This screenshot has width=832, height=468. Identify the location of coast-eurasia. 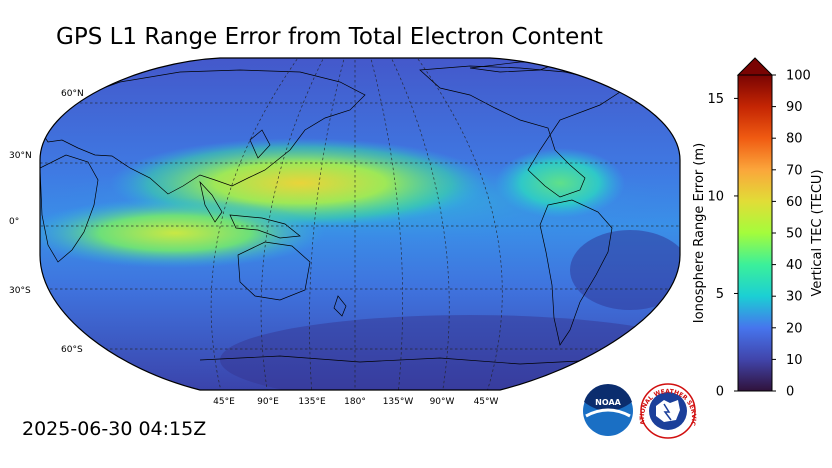
(203, 132).